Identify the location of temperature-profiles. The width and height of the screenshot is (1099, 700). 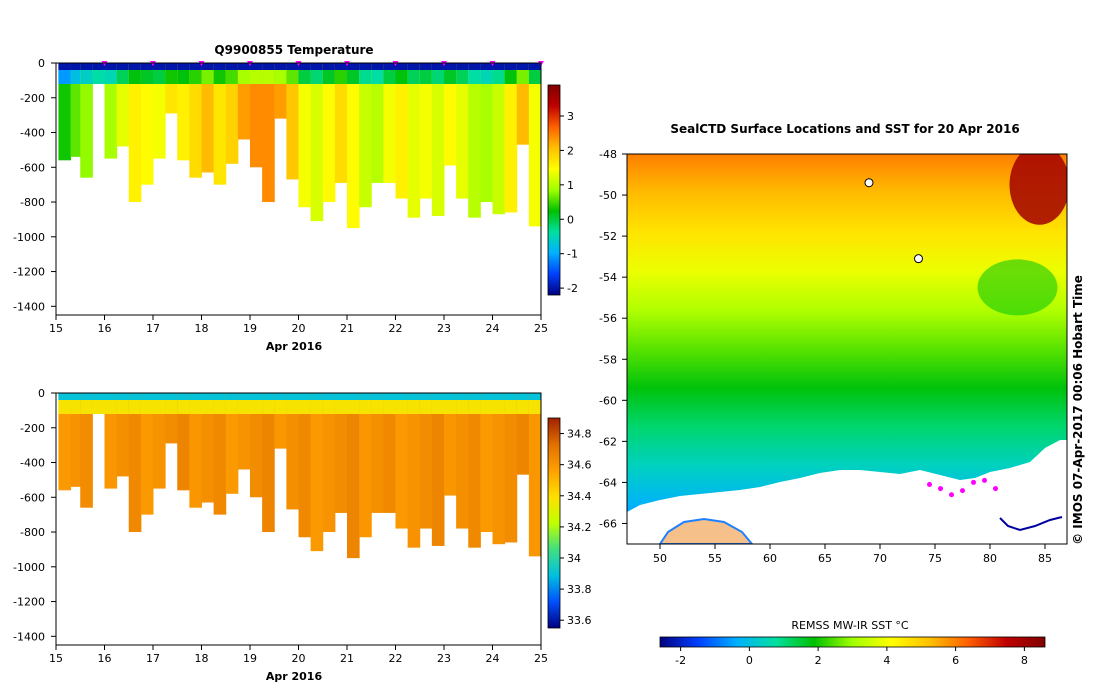
(299, 146).